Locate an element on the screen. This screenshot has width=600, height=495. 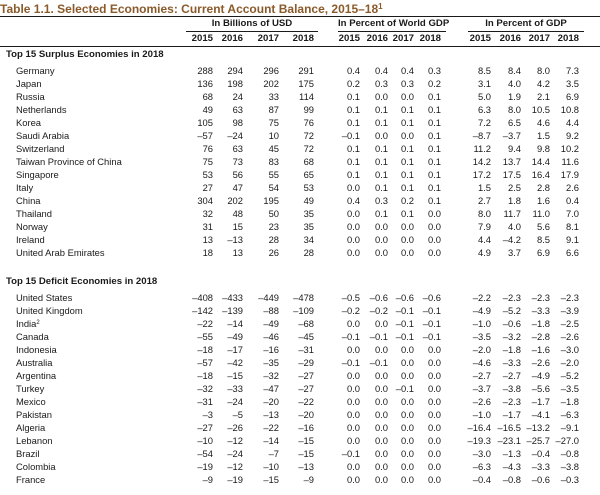
value-cell-usd: –12 is located at coordinates (235, 466).